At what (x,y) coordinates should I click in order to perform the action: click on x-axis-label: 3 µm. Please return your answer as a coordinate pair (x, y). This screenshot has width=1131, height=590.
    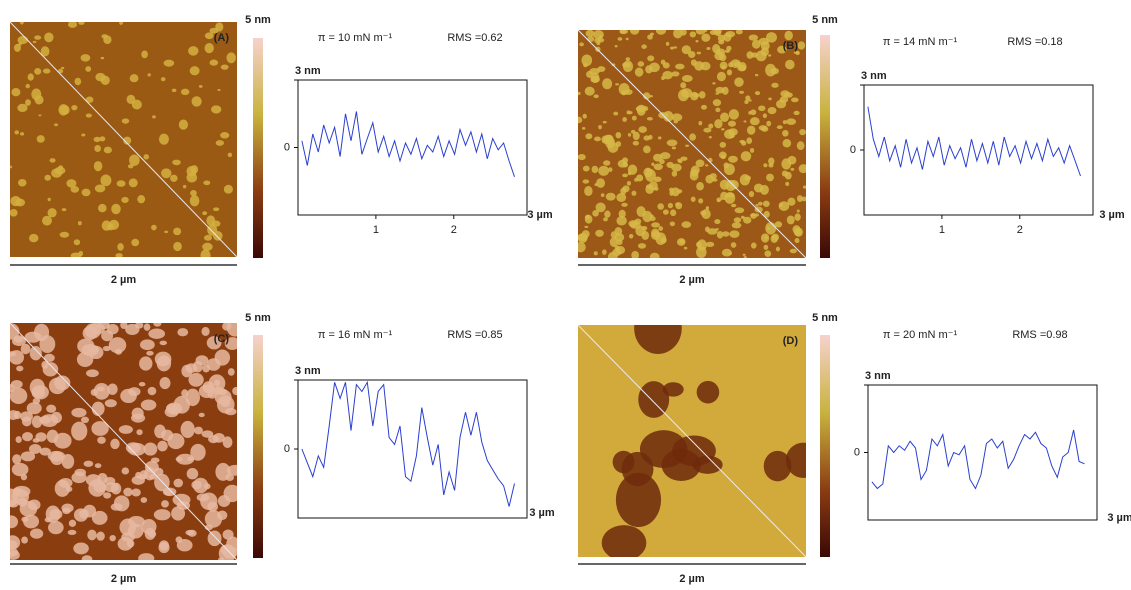
    Looking at the image, I should click on (1112, 215).